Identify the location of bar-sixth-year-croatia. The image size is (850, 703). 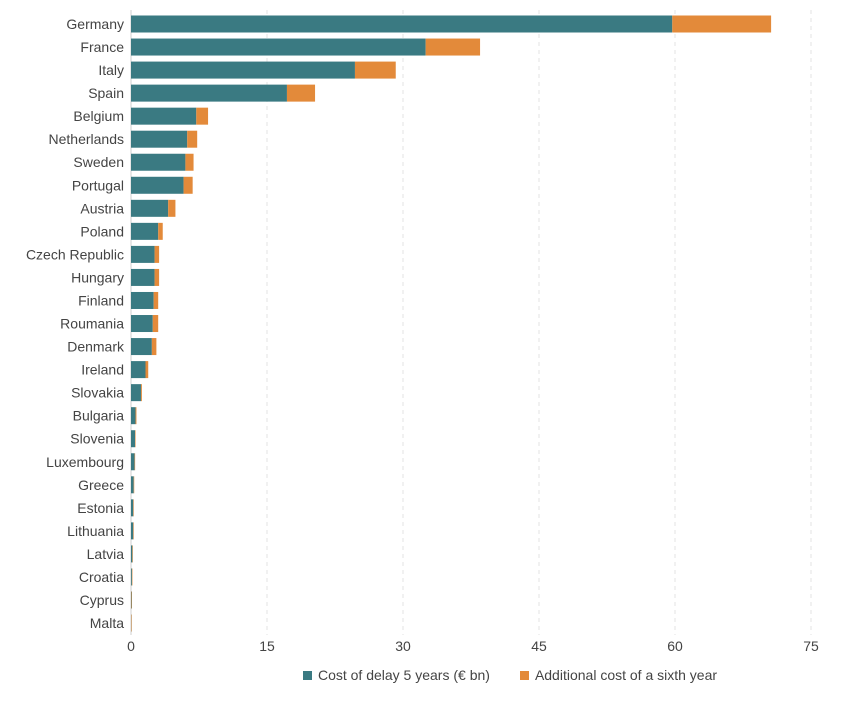
(132, 577).